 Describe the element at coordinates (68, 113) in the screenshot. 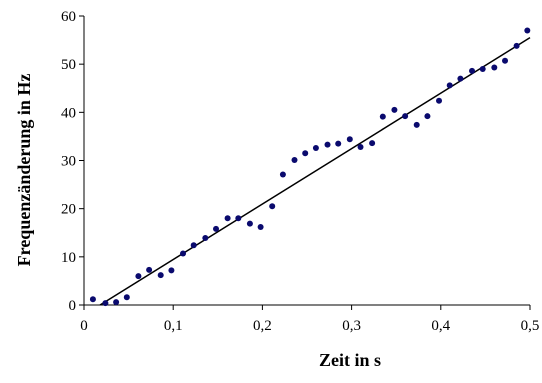

I see `y-tick-label: 40` at that location.